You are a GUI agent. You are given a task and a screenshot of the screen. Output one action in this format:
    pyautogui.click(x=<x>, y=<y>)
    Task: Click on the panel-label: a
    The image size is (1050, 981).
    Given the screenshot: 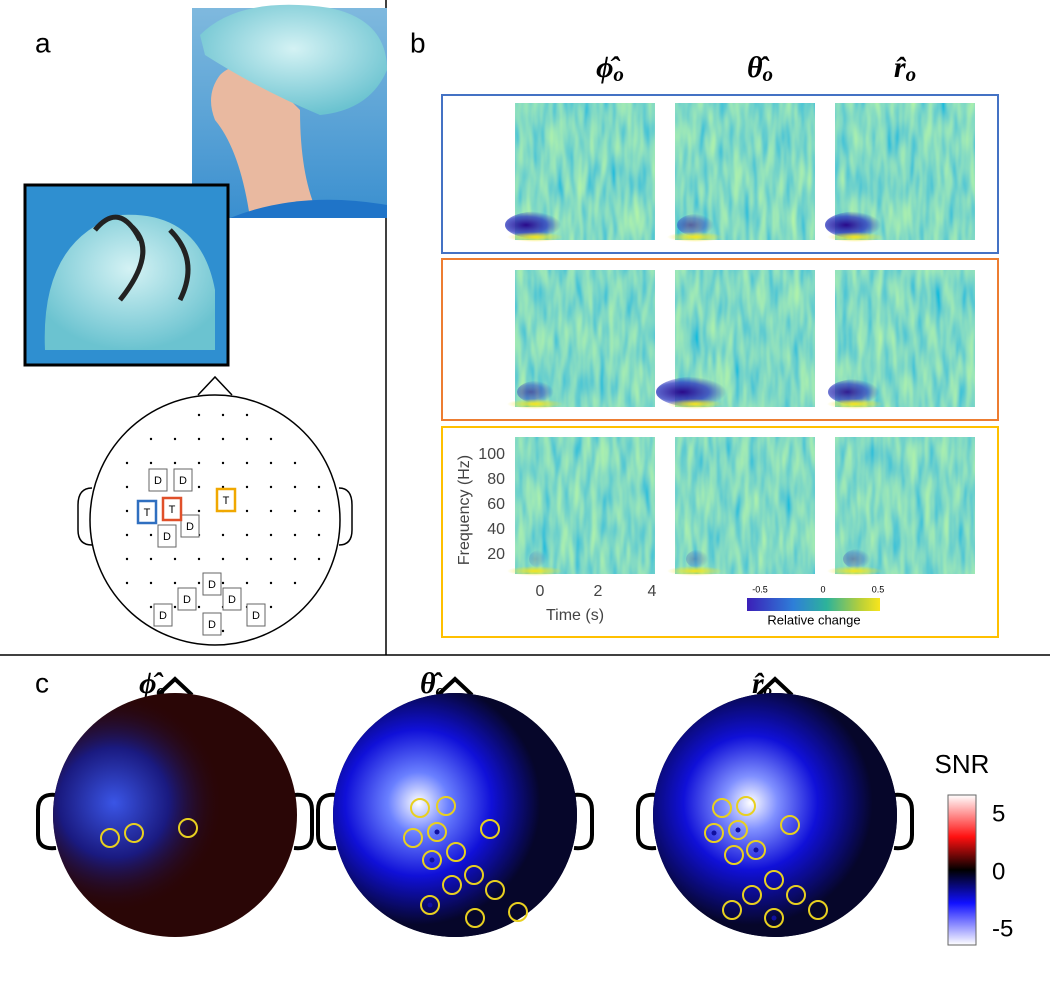 What is the action you would take?
    pyautogui.click(x=43, y=42)
    